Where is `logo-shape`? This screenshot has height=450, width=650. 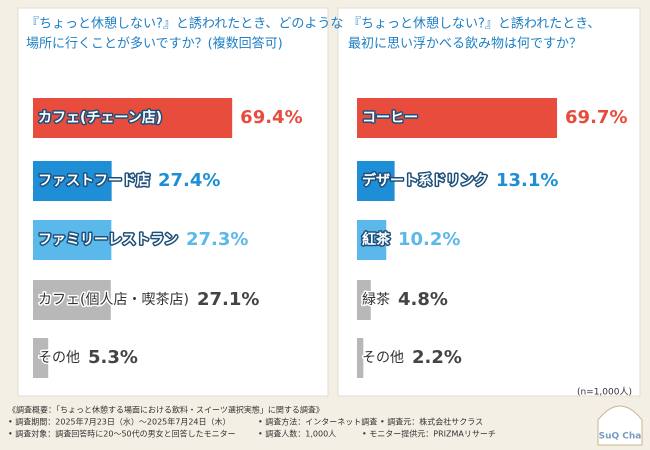
logo-shape is located at coordinates (620, 425).